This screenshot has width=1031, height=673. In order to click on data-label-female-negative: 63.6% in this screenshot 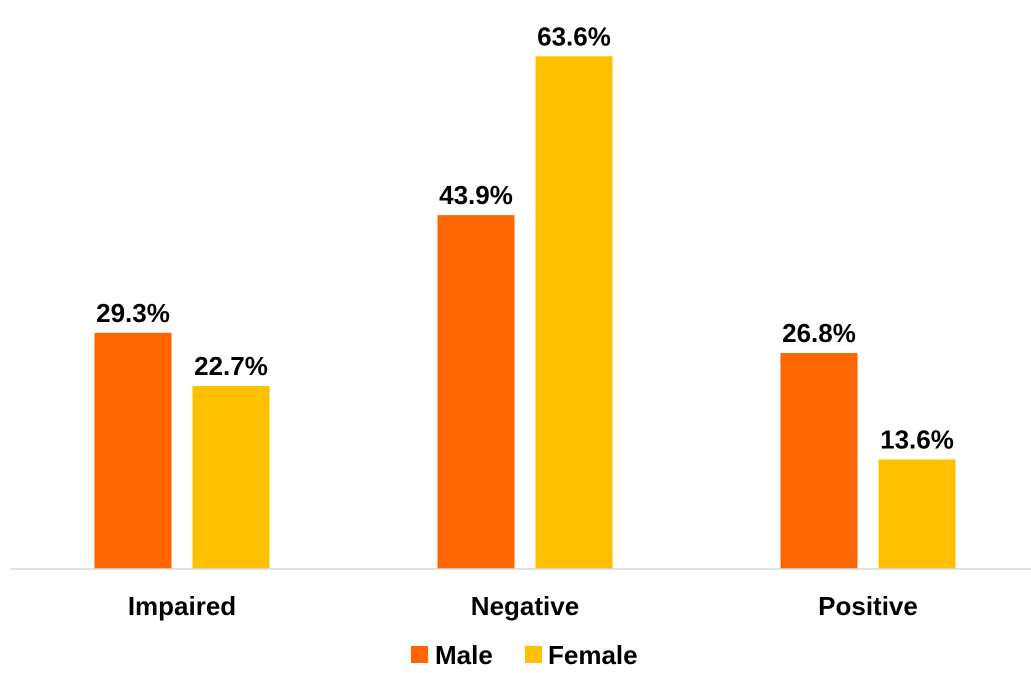, I will do `click(574, 36)`.